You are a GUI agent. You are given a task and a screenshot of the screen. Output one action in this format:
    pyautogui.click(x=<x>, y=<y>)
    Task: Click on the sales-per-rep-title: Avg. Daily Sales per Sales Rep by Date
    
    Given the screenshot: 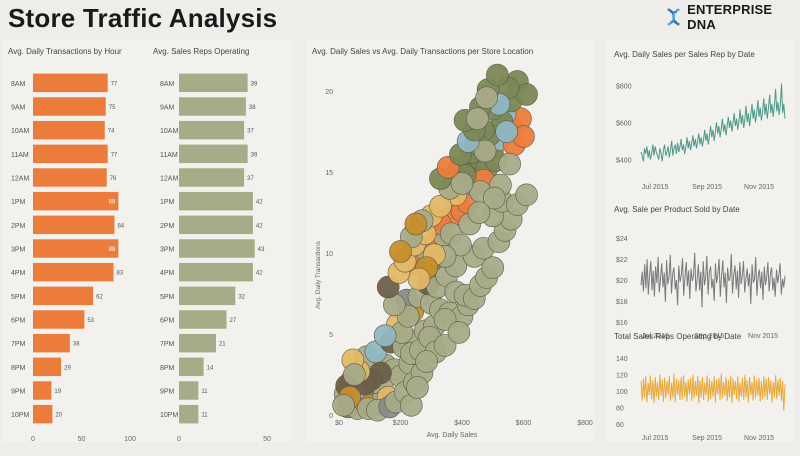 What is the action you would take?
    pyautogui.click(x=684, y=54)
    